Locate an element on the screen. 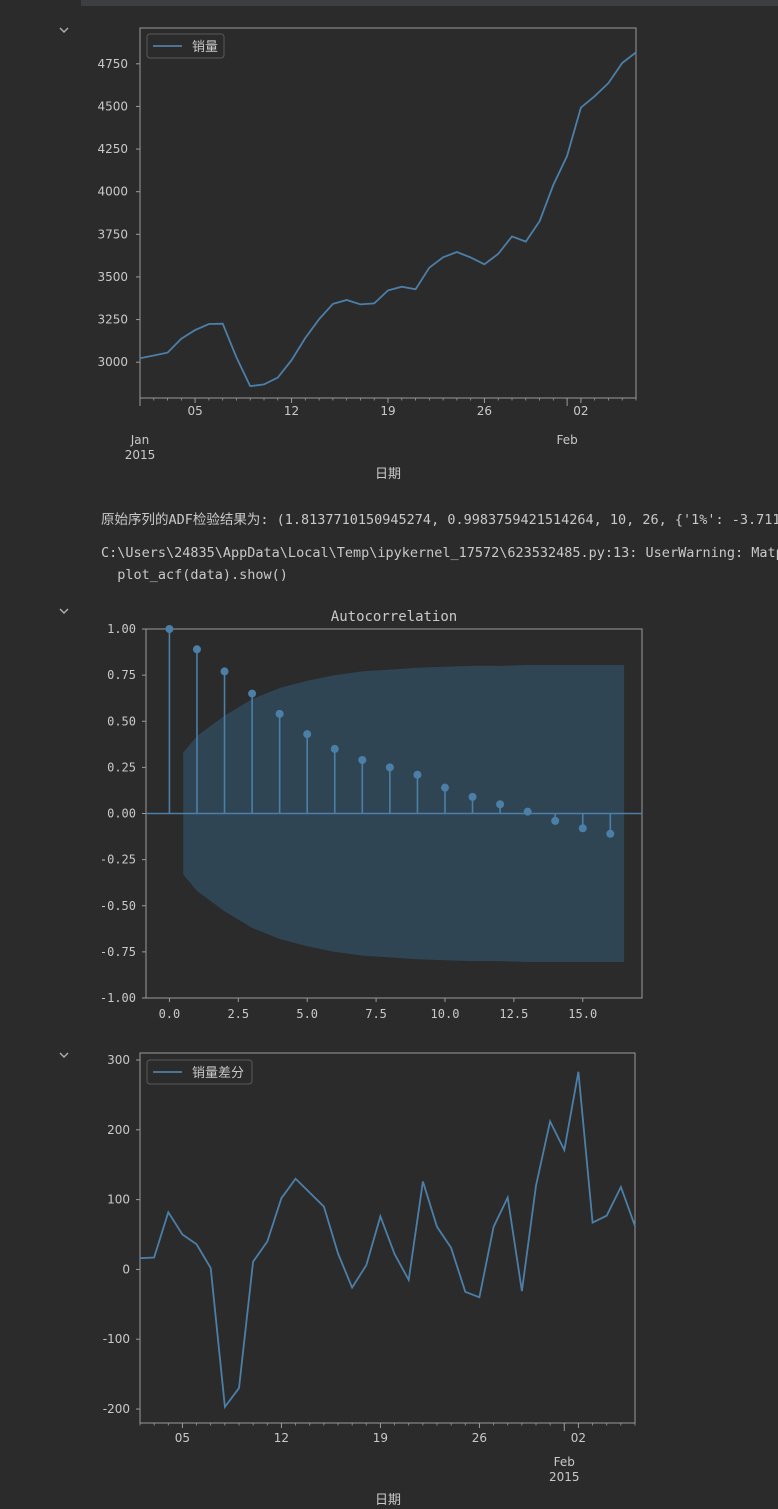 Image resolution: width=778 pixels, height=1509 pixels. y-tick-label: 3500 is located at coordinates (112, 277).